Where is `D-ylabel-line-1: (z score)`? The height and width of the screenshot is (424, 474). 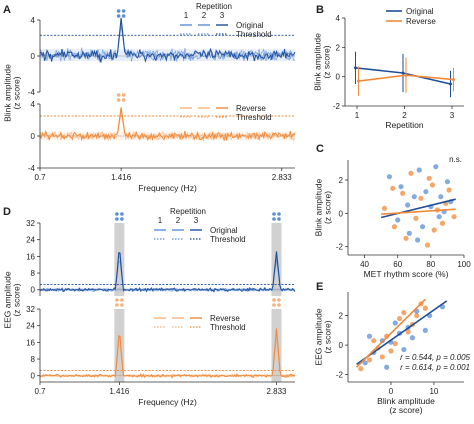 D-ylabel-line-1: (z score) is located at coordinates (17, 299).